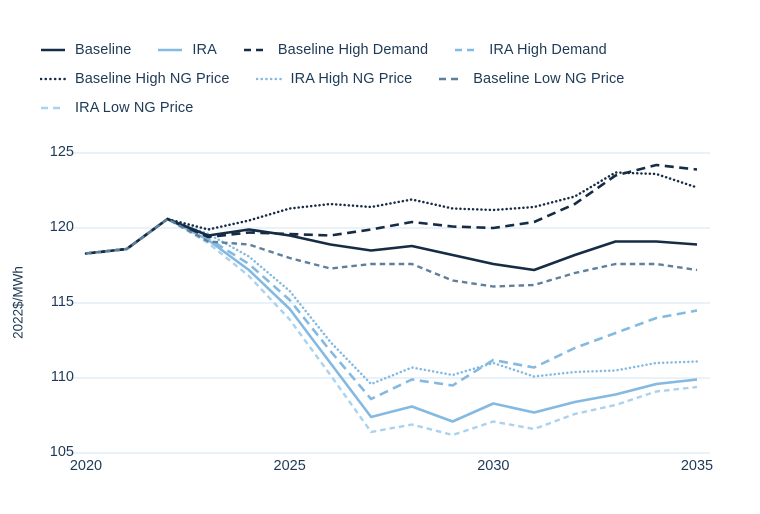 The image size is (760, 514). Describe the element at coordinates (187, 50) in the screenshot. I see `legend-item-ira: IRA` at that location.